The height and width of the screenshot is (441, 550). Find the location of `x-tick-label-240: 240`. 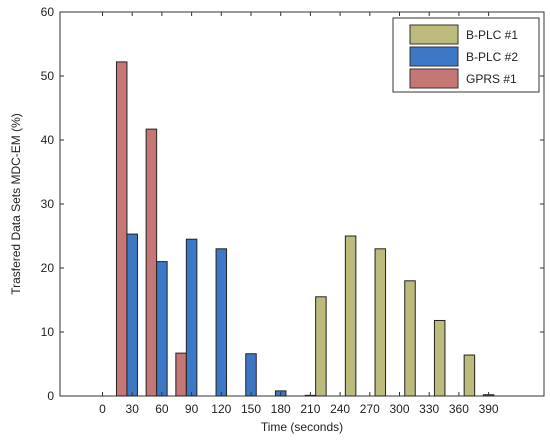

x-tick-label-240: 240 is located at coordinates (340, 409).